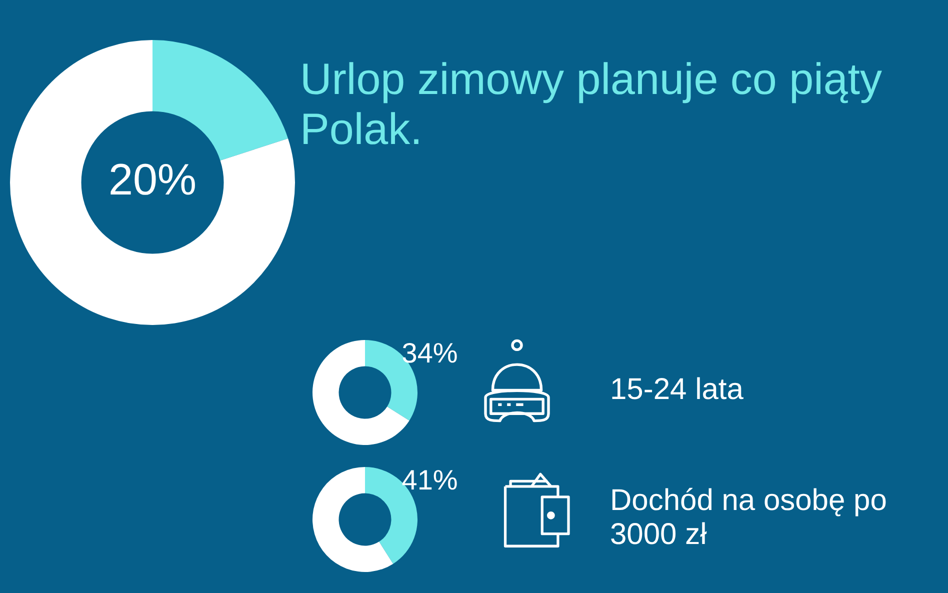  I want to click on data-label: 34%, so click(430, 352).